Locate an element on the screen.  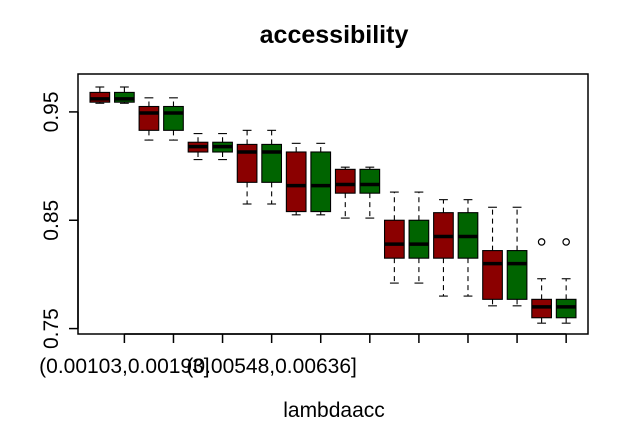
chart-title: accessibility is located at coordinates (334, 35).